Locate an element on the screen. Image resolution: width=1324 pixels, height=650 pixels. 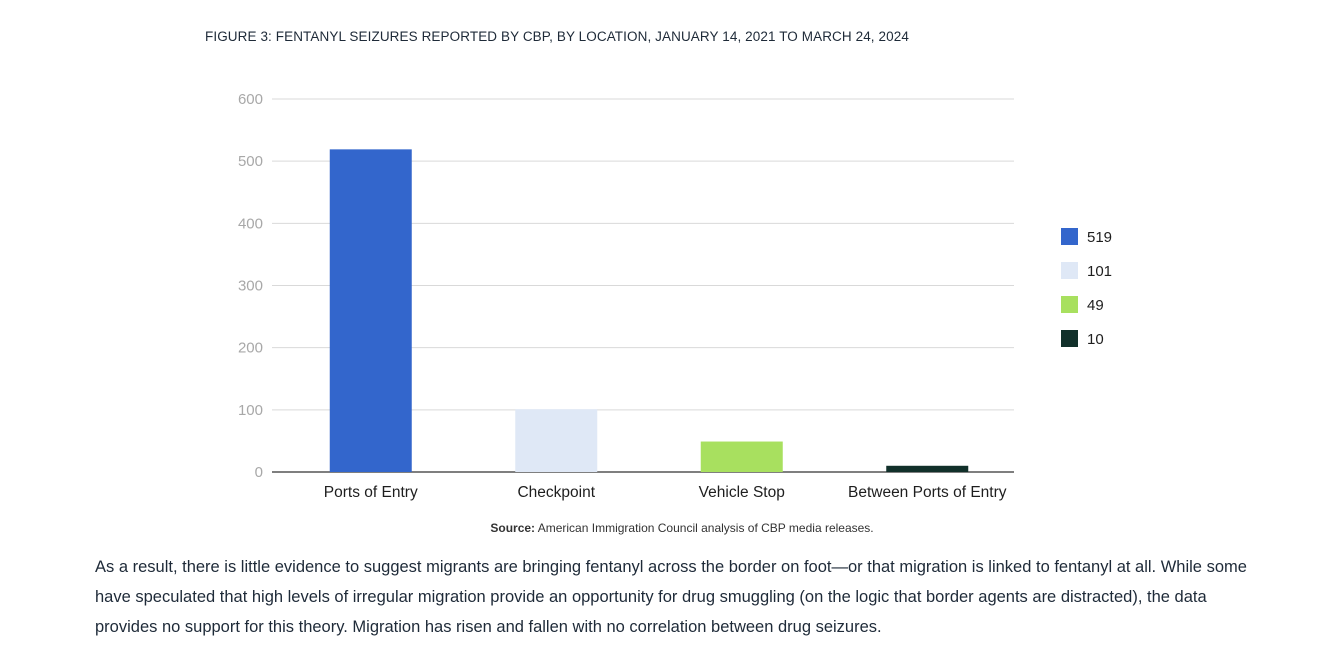
legend-label: 49 is located at coordinates (1095, 305).